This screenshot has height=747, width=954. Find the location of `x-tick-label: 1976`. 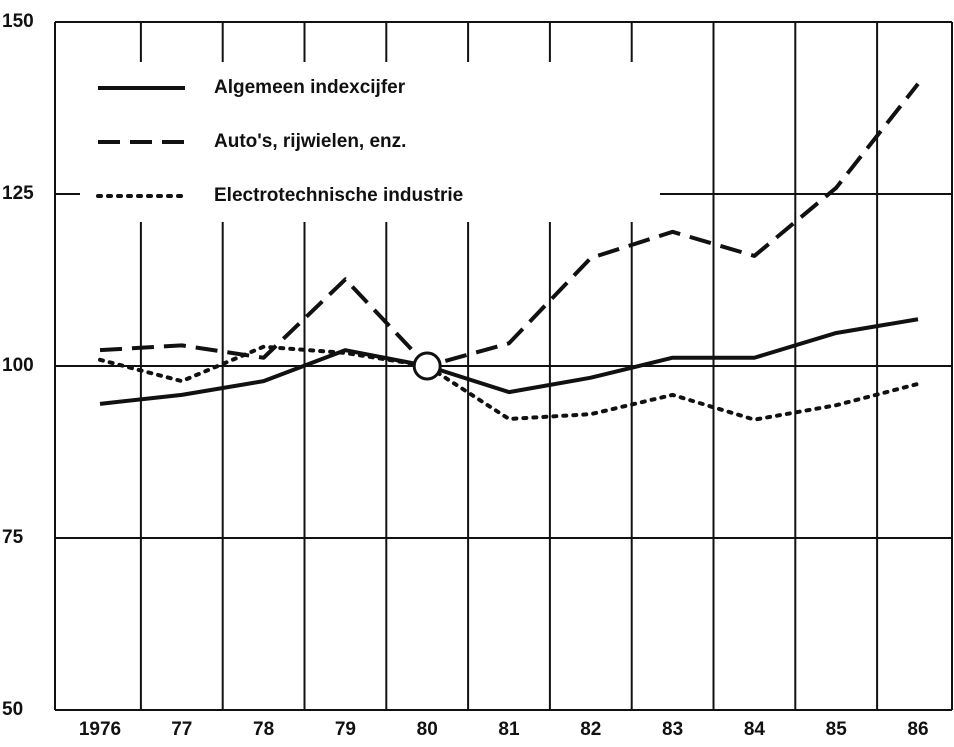

x-tick-label: 1976 is located at coordinates (100, 729).